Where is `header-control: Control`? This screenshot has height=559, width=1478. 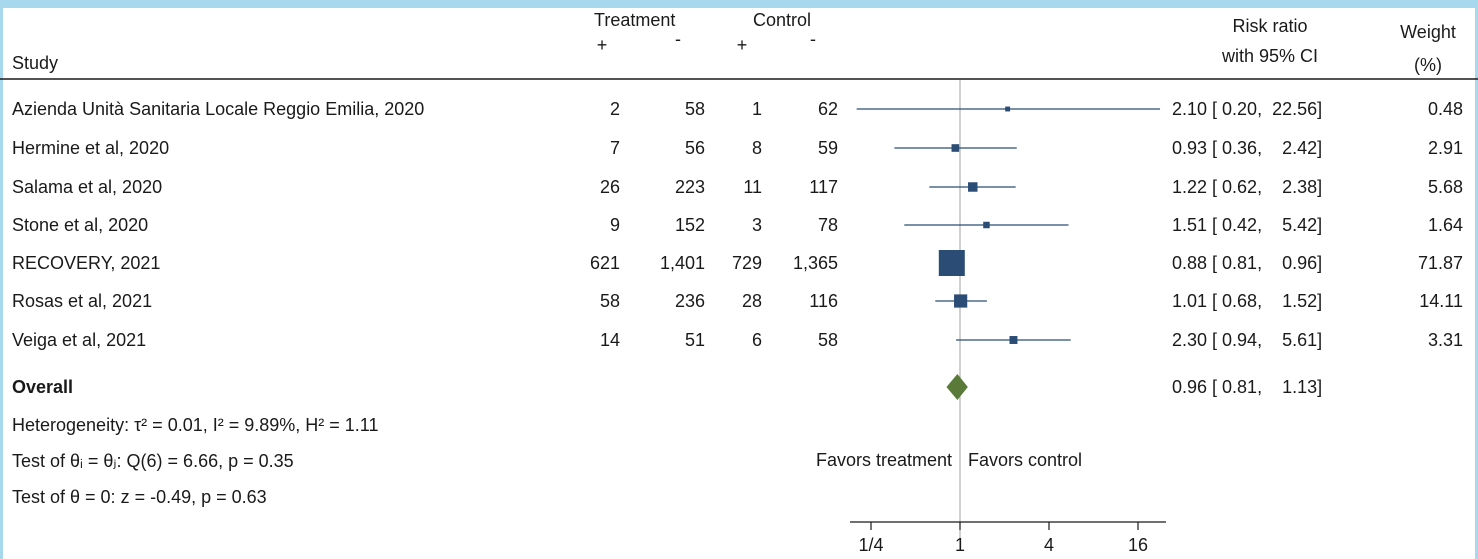 header-control: Control is located at coordinates (782, 20).